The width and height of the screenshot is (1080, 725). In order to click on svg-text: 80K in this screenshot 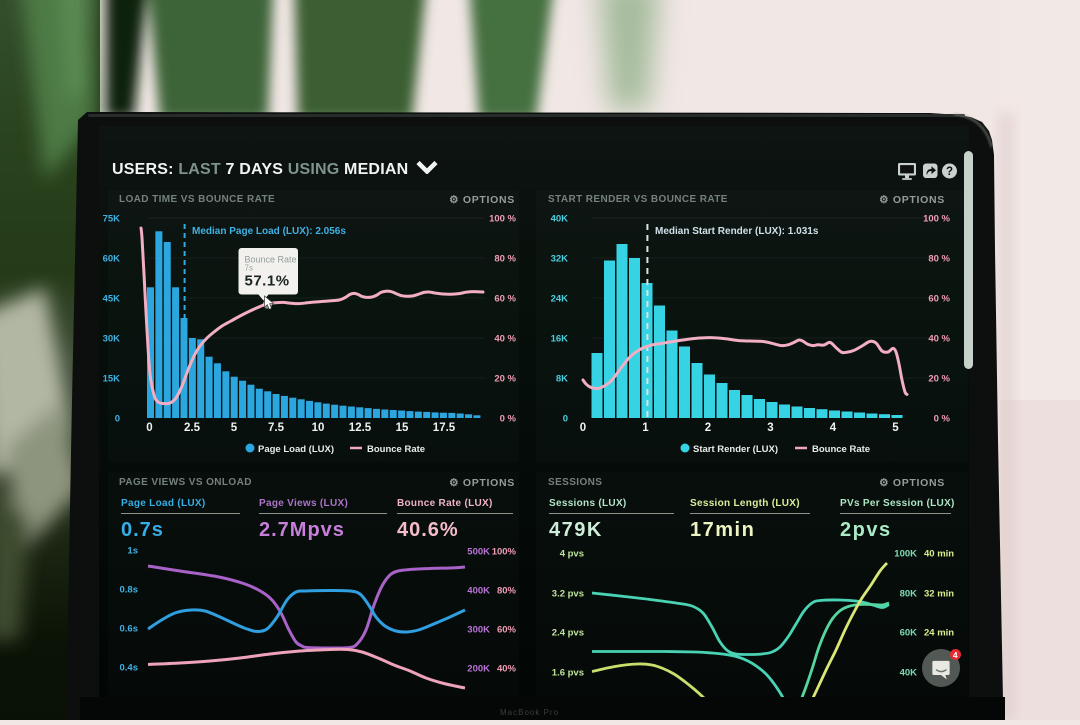, I will do `click(909, 594)`.